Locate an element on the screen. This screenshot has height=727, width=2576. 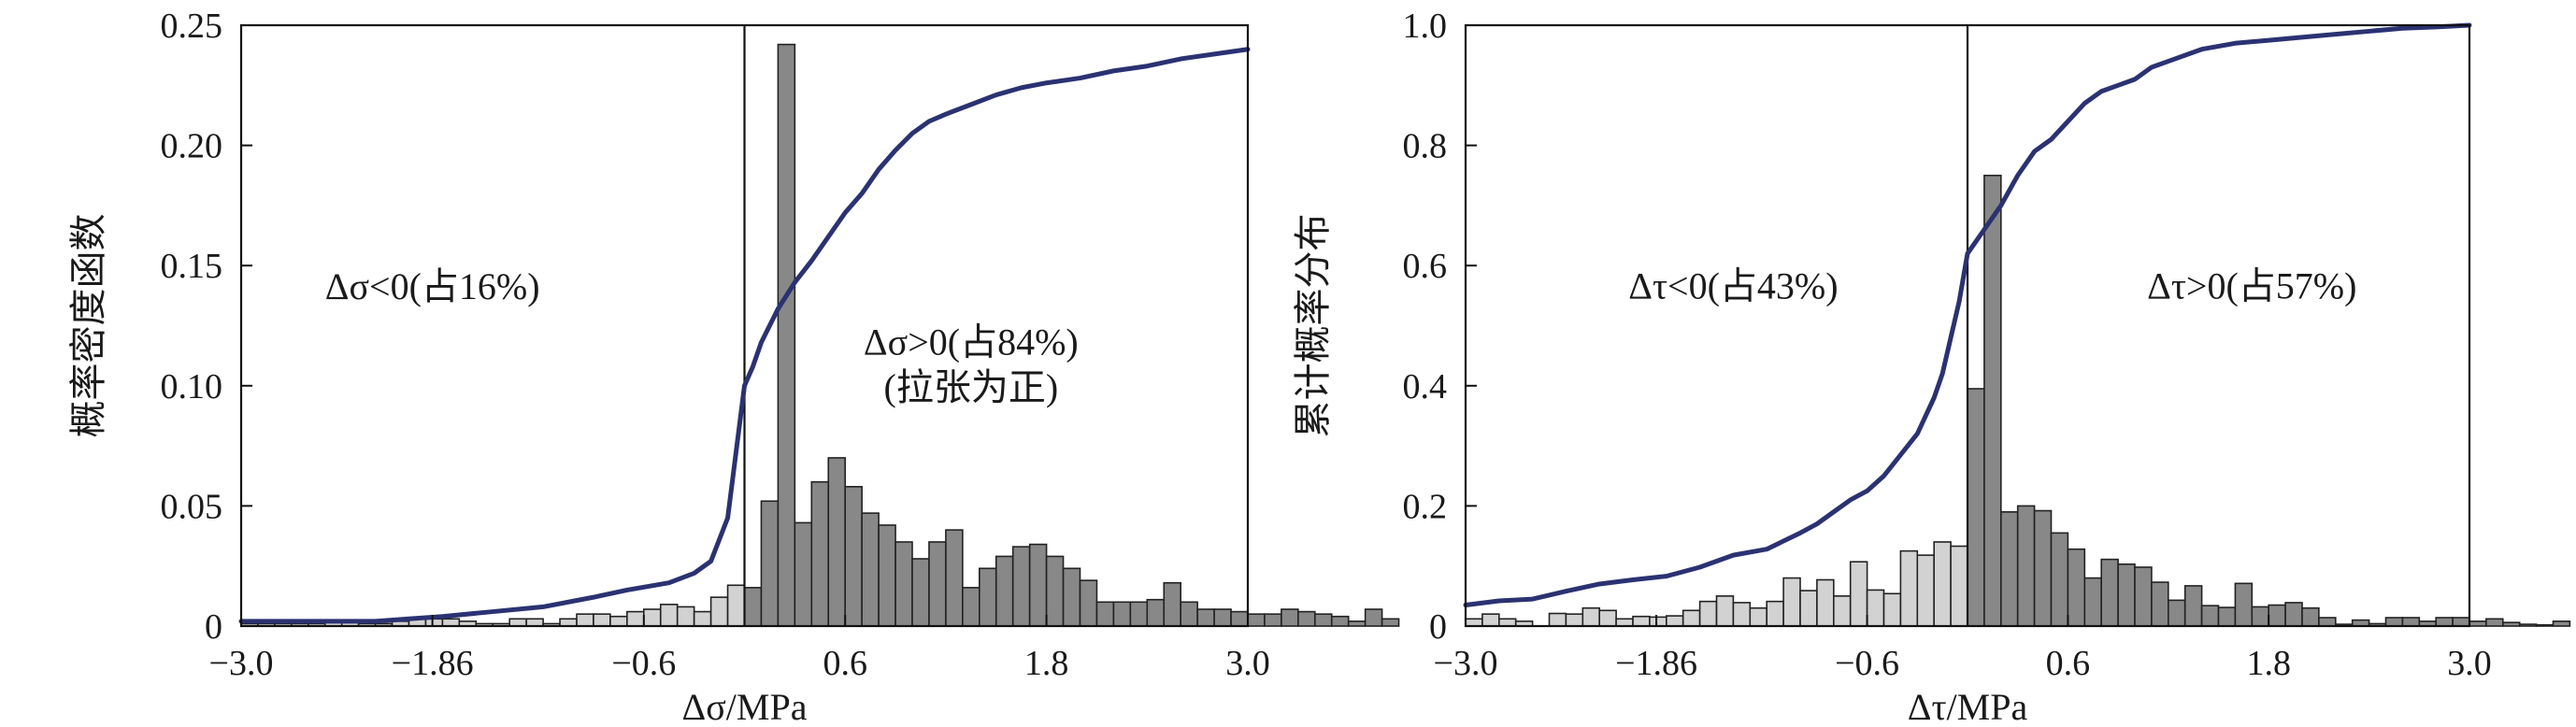
annotation-text: Δσ>0(占84%) is located at coordinates (971, 342).